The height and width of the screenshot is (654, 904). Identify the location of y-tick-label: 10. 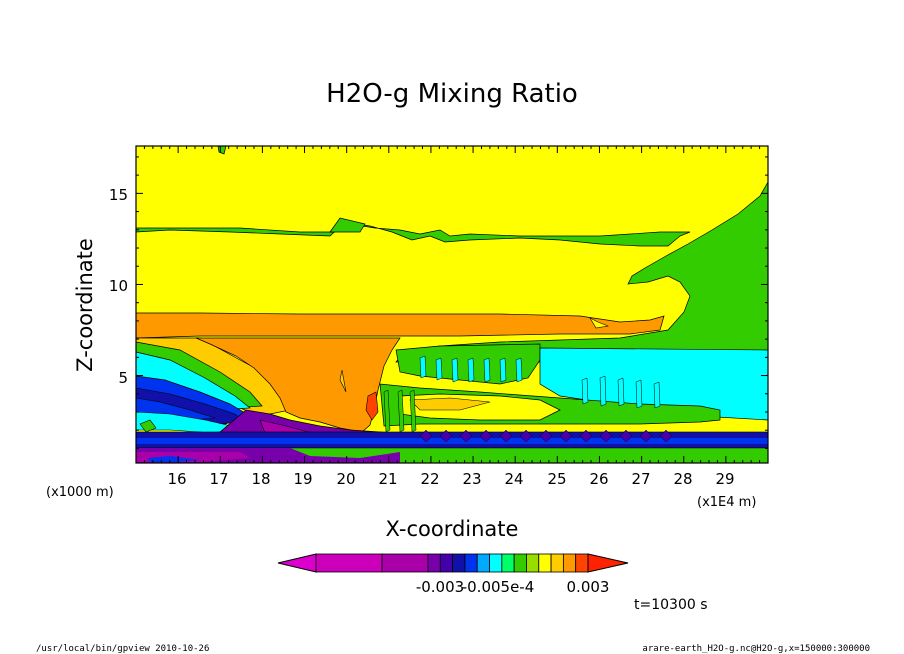
(118, 286).